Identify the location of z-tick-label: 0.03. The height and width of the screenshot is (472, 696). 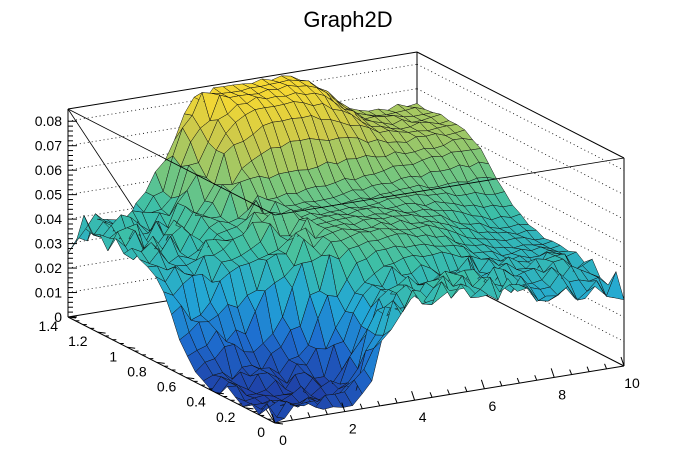
(48, 244).